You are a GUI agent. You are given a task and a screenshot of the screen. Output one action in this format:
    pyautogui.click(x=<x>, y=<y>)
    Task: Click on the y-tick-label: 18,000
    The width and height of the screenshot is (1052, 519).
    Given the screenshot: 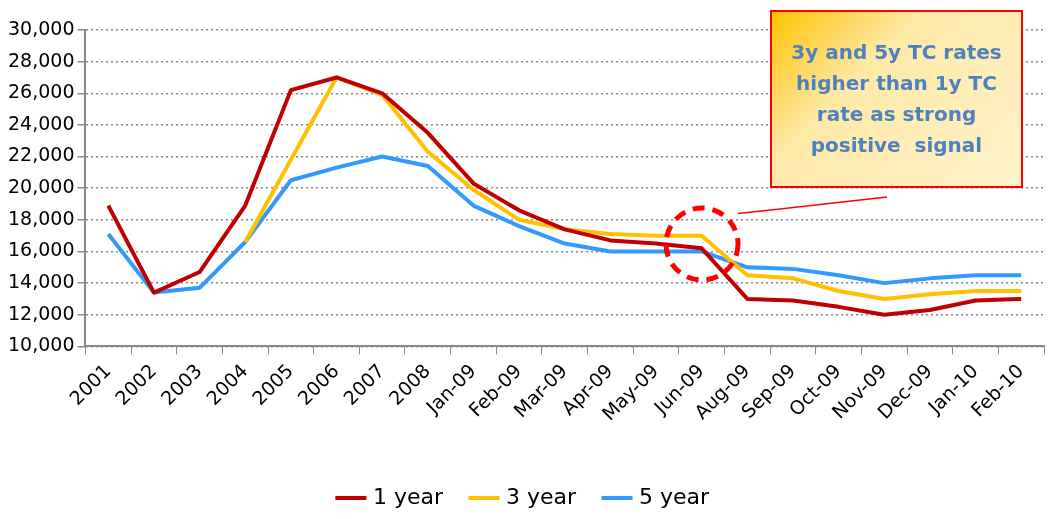 What is the action you would take?
    pyautogui.click(x=41, y=217)
    